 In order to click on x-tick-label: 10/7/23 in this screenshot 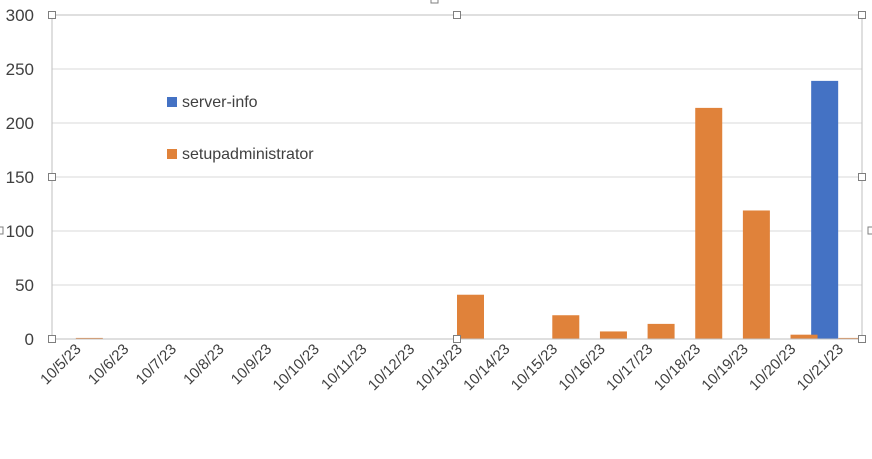, I will do `click(156, 364)`.